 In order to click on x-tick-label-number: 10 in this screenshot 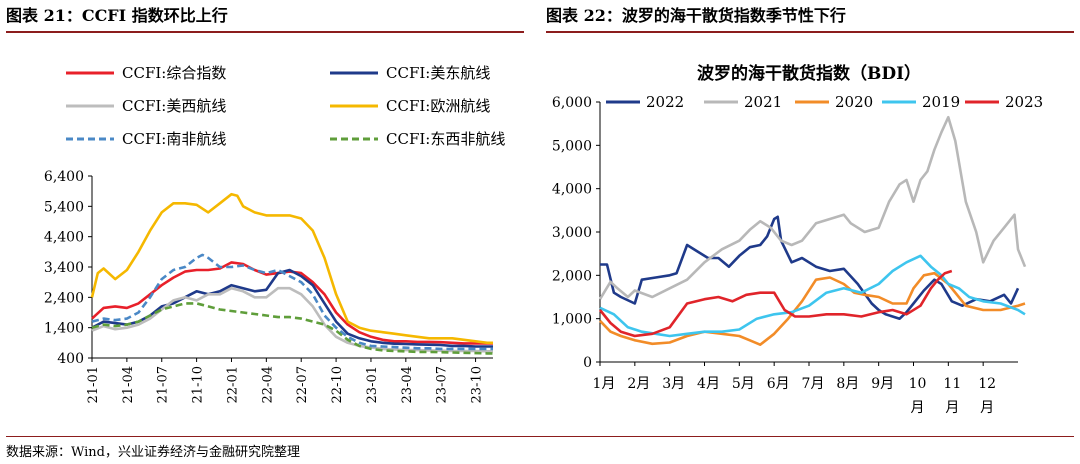, I will do `click(918, 384)`.